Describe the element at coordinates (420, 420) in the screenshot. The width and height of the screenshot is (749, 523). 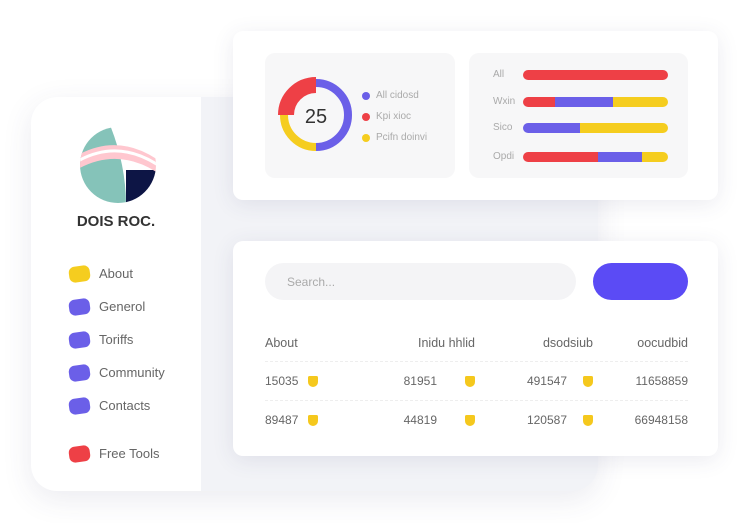
I see `table-cell: 44819` at that location.